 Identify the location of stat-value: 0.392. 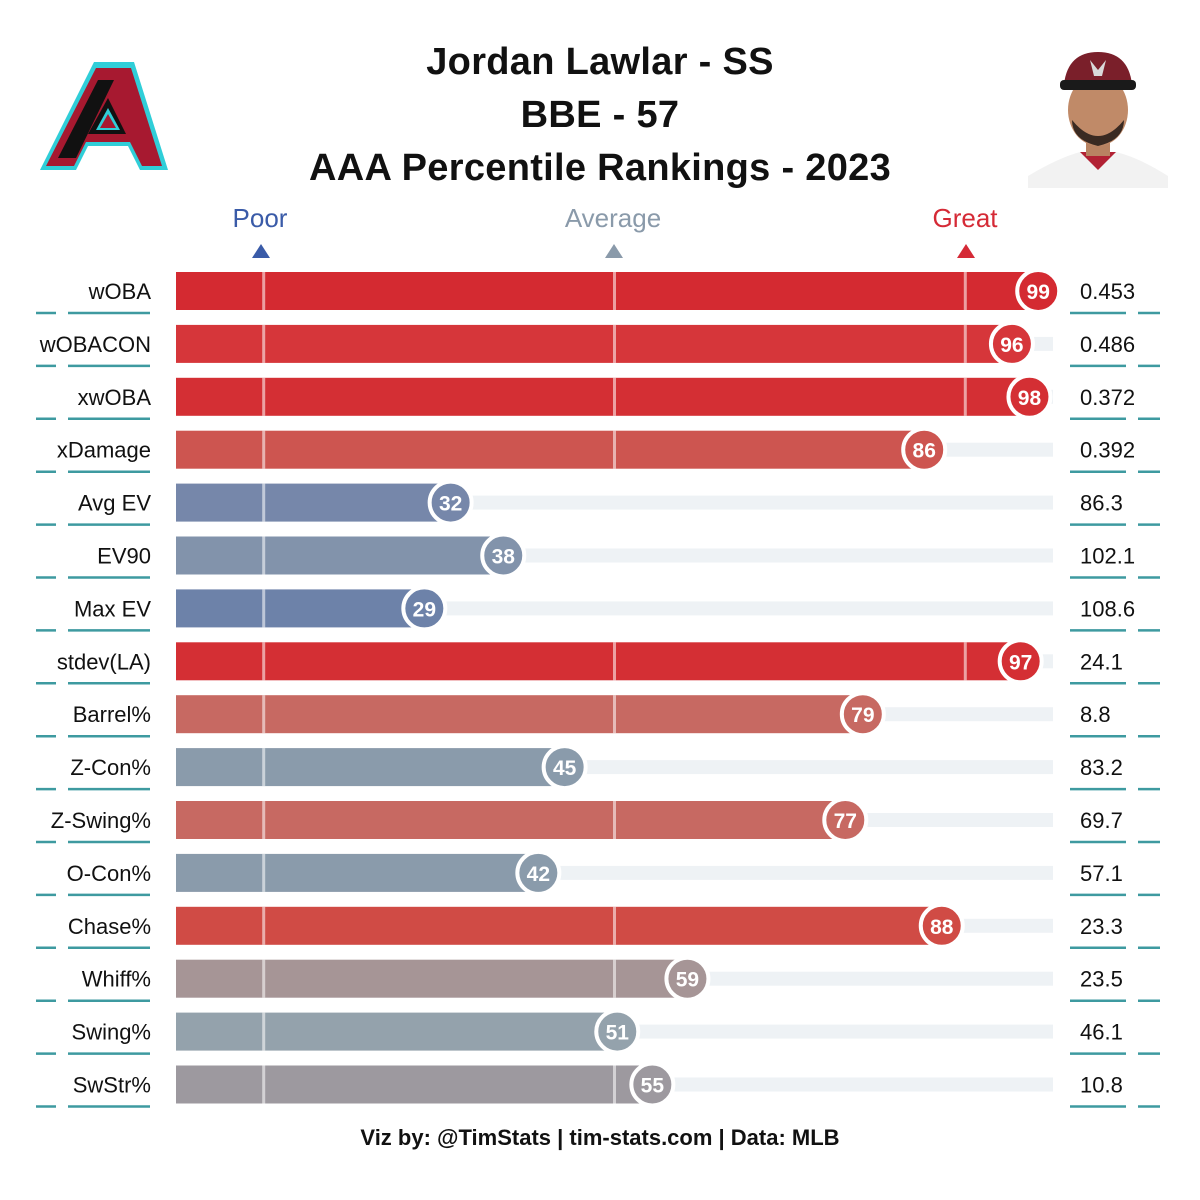
(1107, 450).